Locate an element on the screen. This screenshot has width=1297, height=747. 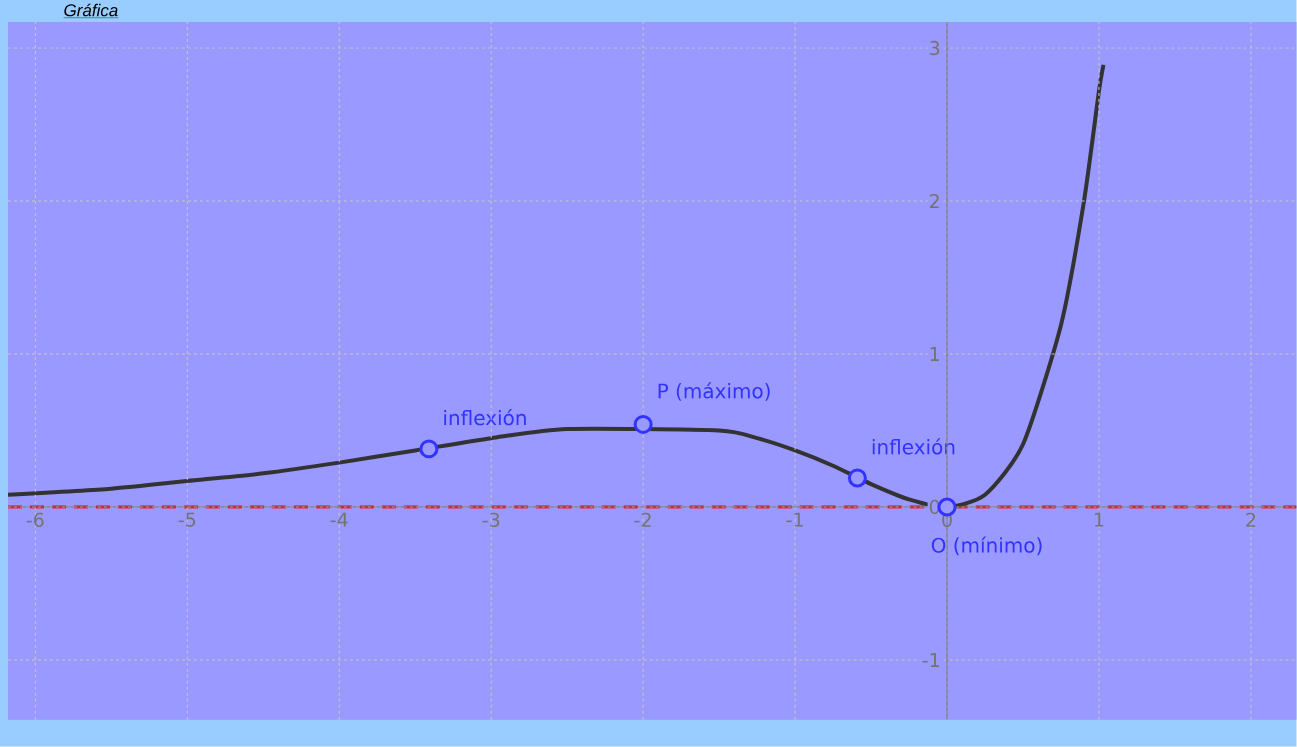
y-tick-label: 2 is located at coordinates (934, 201).